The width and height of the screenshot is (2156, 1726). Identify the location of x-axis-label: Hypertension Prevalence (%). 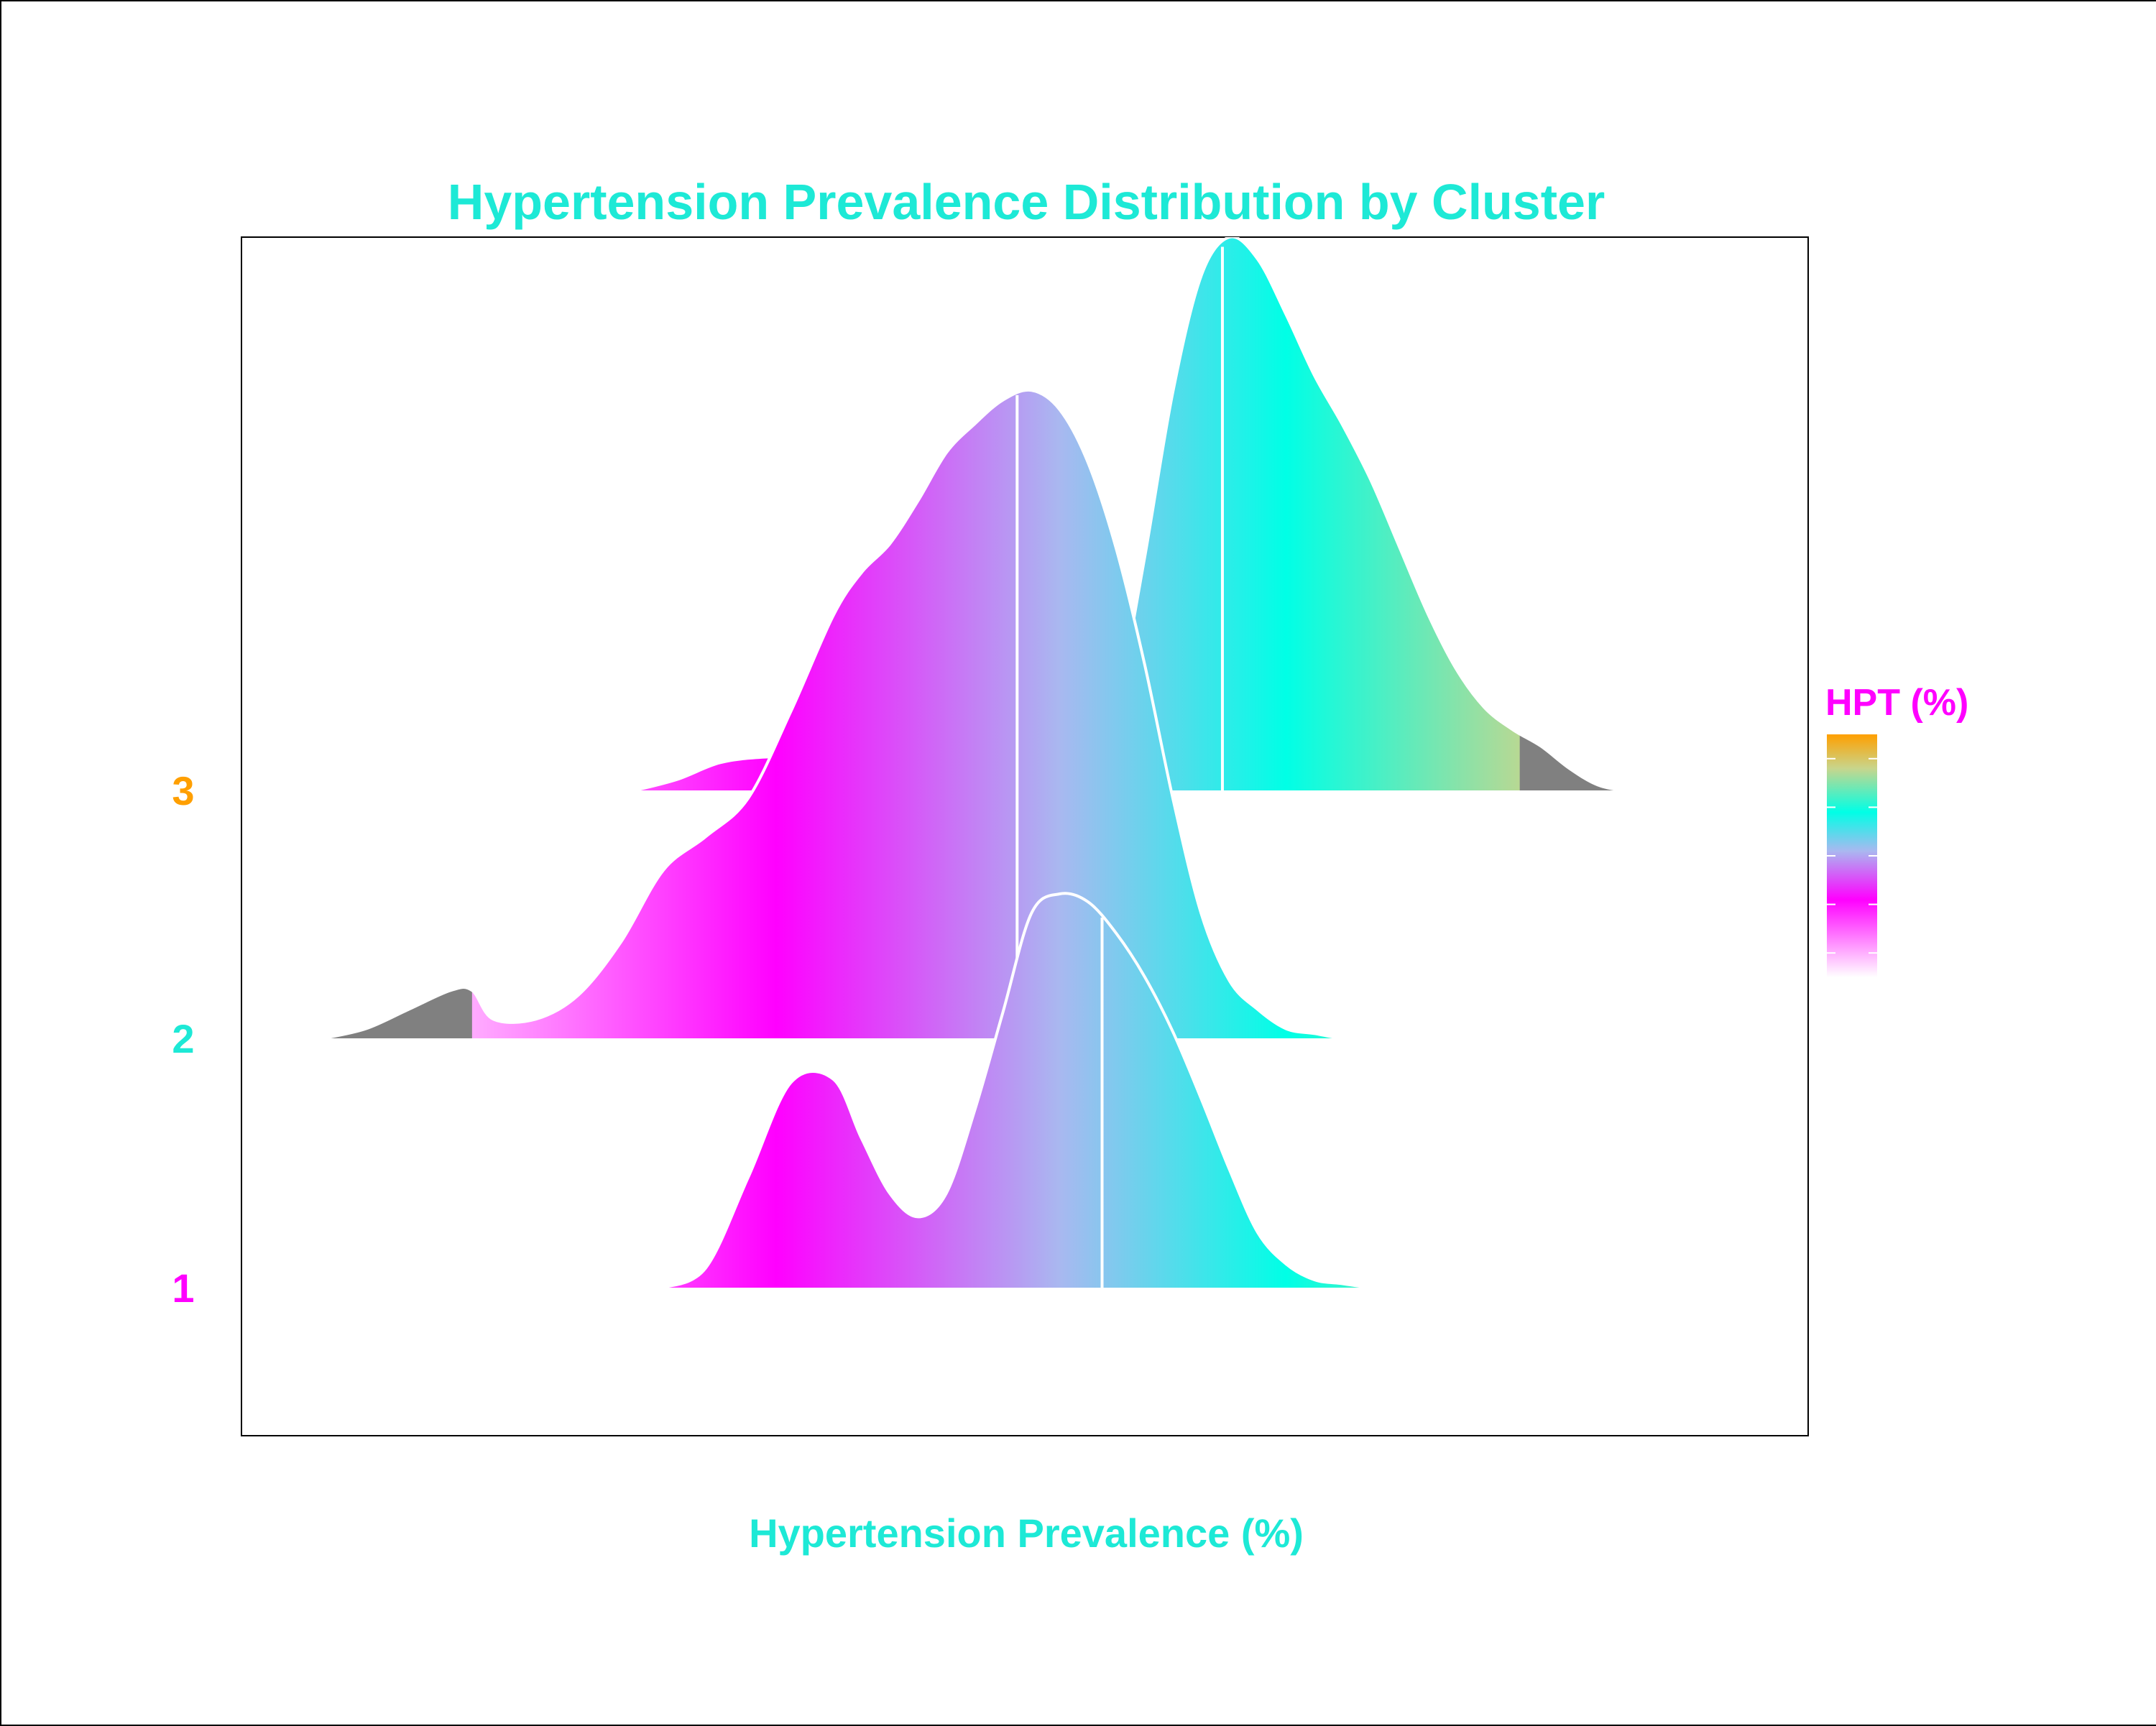
(1026, 1533).